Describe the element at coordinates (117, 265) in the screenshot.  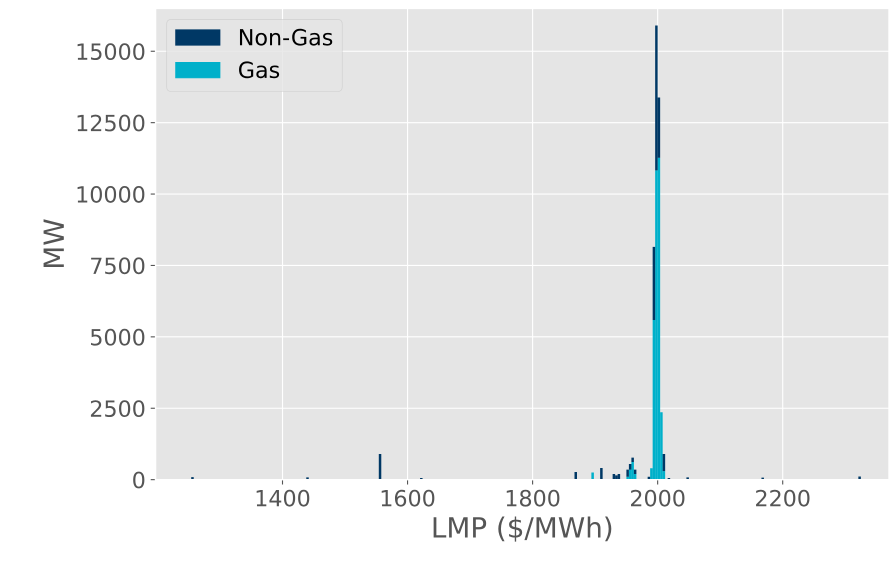
I see `y-tick-label: 7500` at that location.